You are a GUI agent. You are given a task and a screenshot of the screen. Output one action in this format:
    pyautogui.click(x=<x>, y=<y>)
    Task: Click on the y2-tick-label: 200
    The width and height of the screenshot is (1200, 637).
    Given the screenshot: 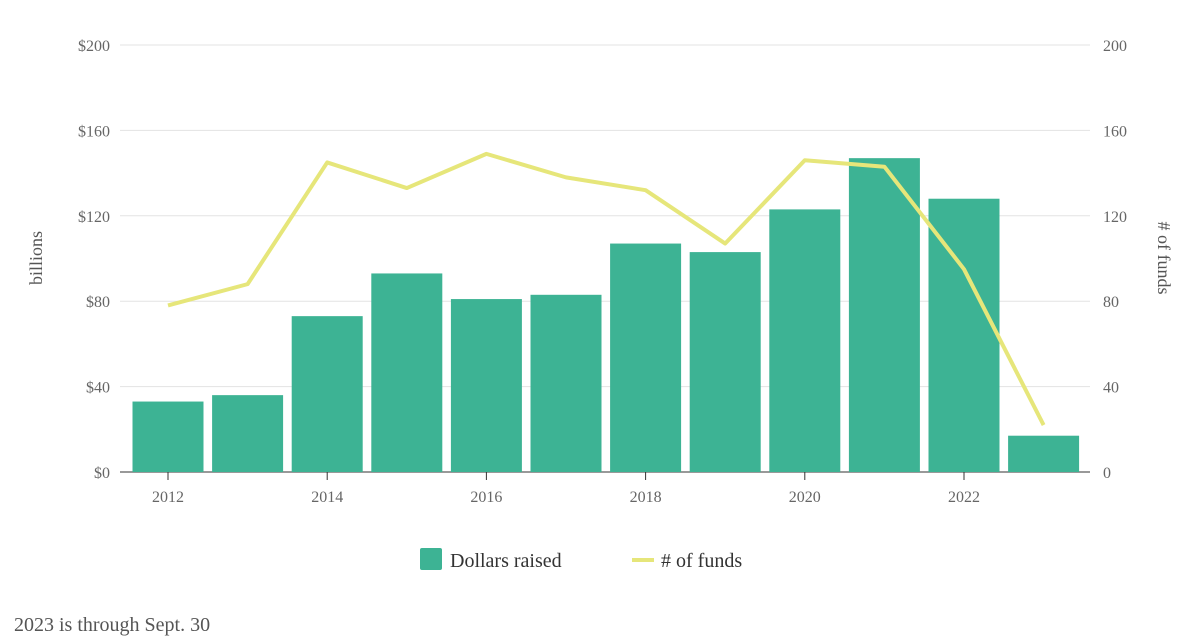 What is the action you would take?
    pyautogui.click(x=1115, y=46)
    